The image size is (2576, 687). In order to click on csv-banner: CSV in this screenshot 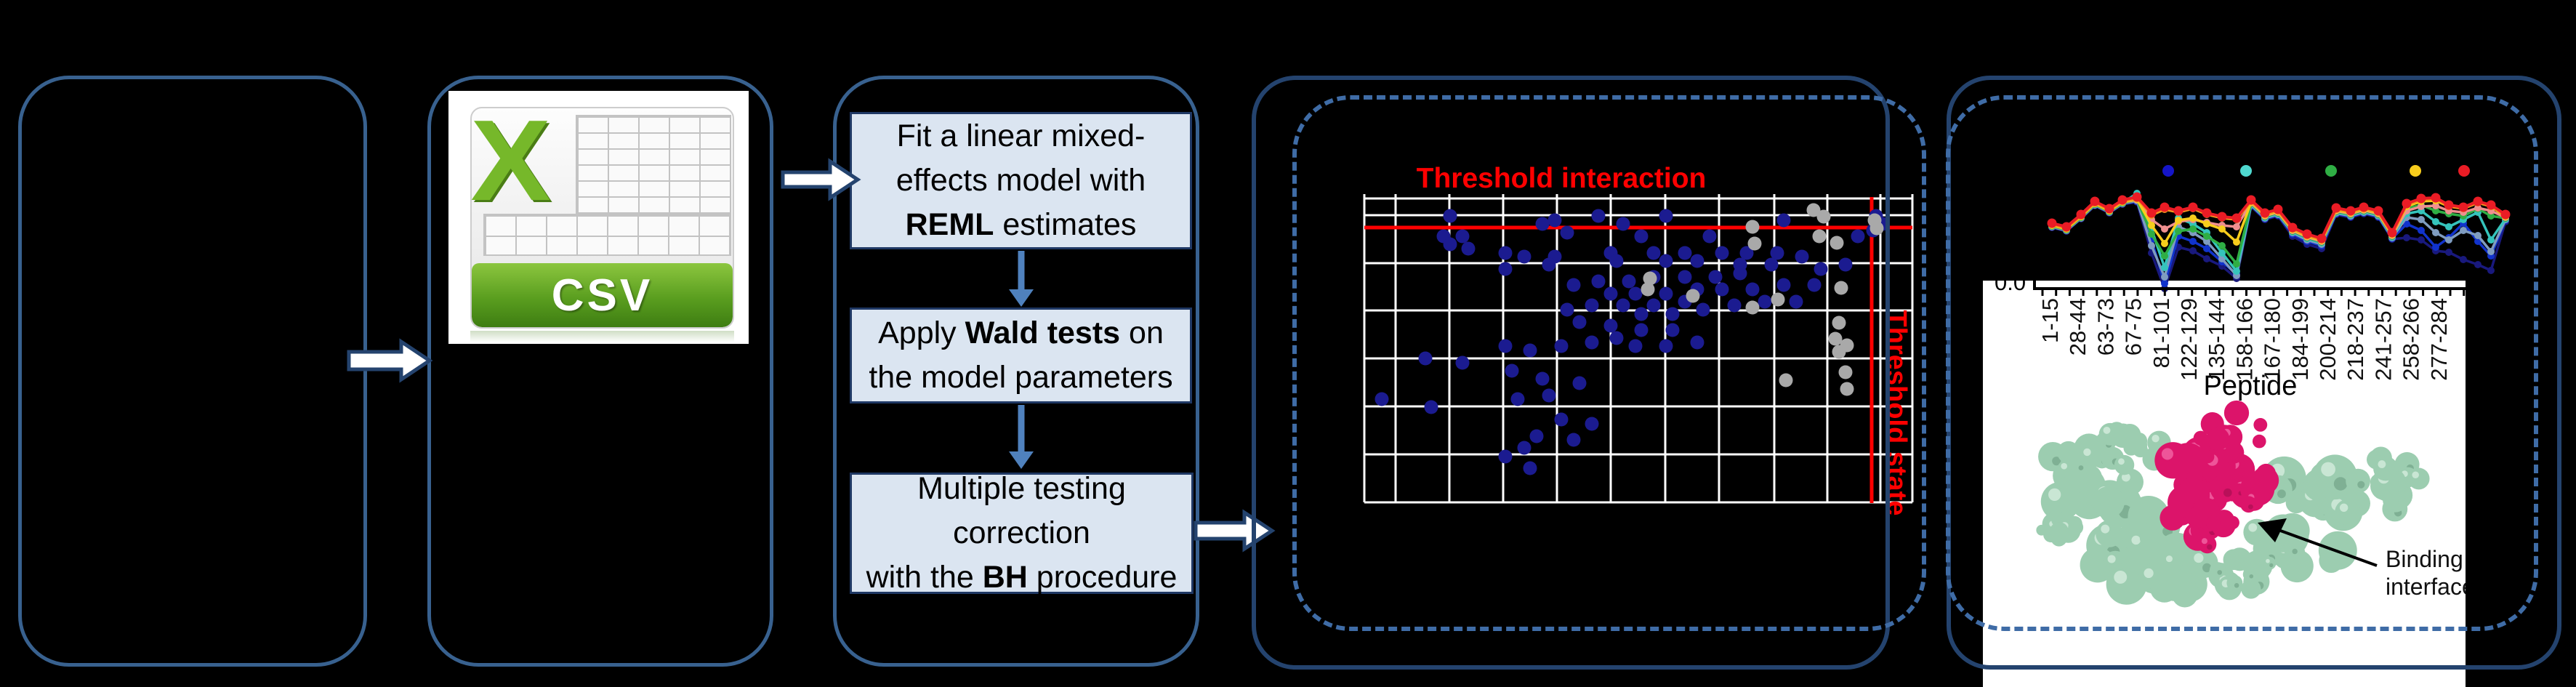, I will do `click(602, 295)`.